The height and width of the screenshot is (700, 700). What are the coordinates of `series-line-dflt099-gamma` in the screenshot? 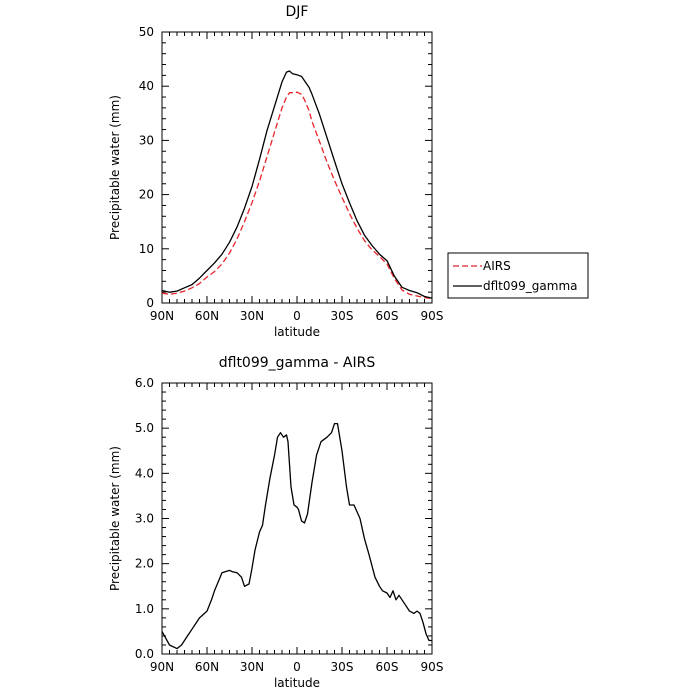 It's located at (297, 184).